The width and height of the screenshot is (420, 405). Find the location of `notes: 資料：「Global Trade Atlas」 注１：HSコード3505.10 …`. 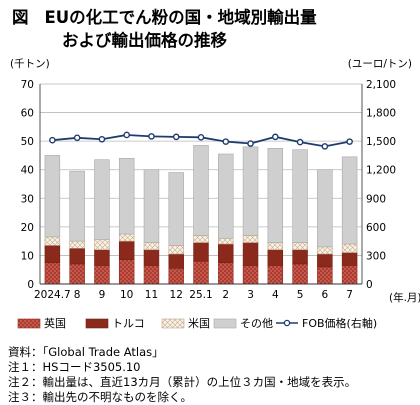

notes: 資料：「Global Trade Atlas」 注１：HSコード3505.10 … is located at coordinates (182, 375).